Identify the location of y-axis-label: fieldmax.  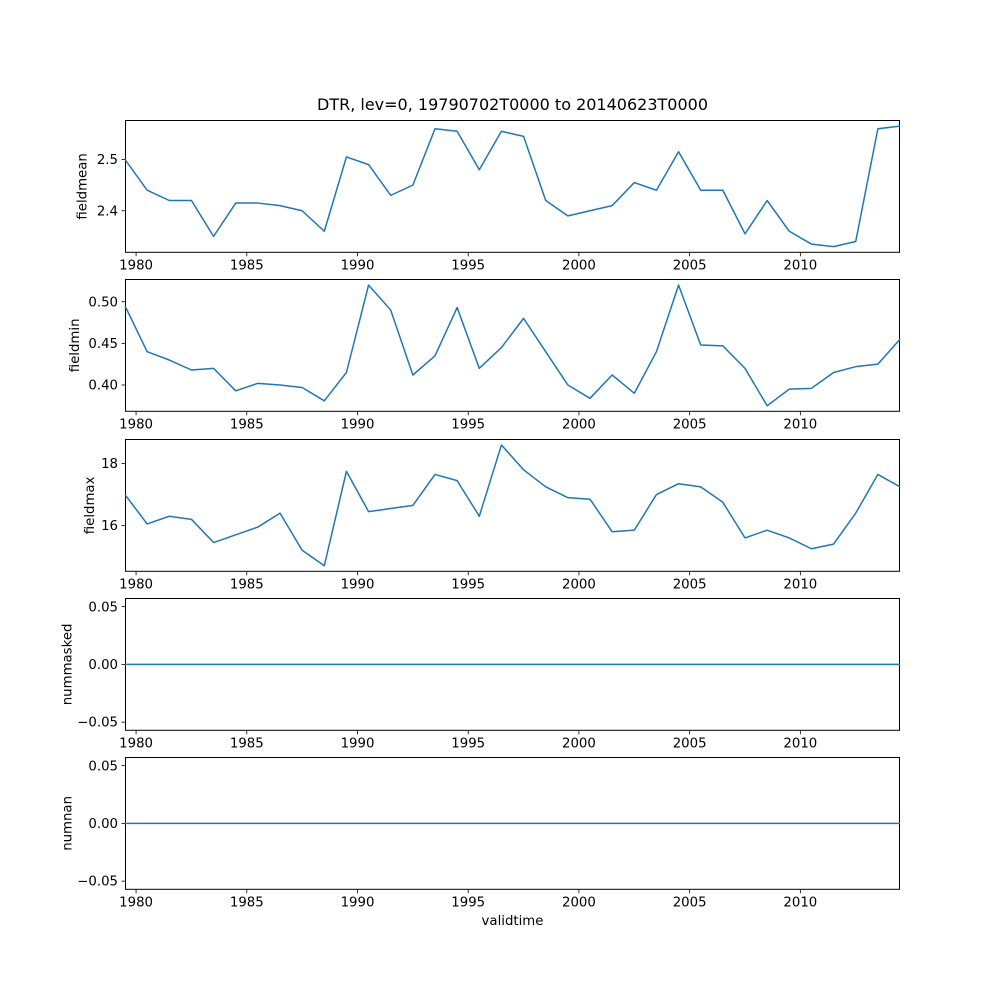
(90, 505).